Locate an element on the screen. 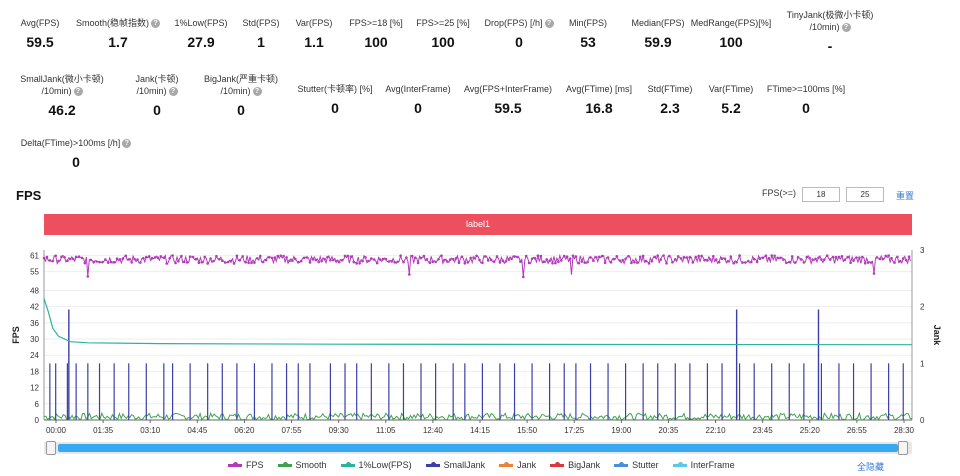 Image resolution: width=960 pixels, height=476 pixels. stat-label-text: BigJank(严重卡顿) is located at coordinates (240, 79).